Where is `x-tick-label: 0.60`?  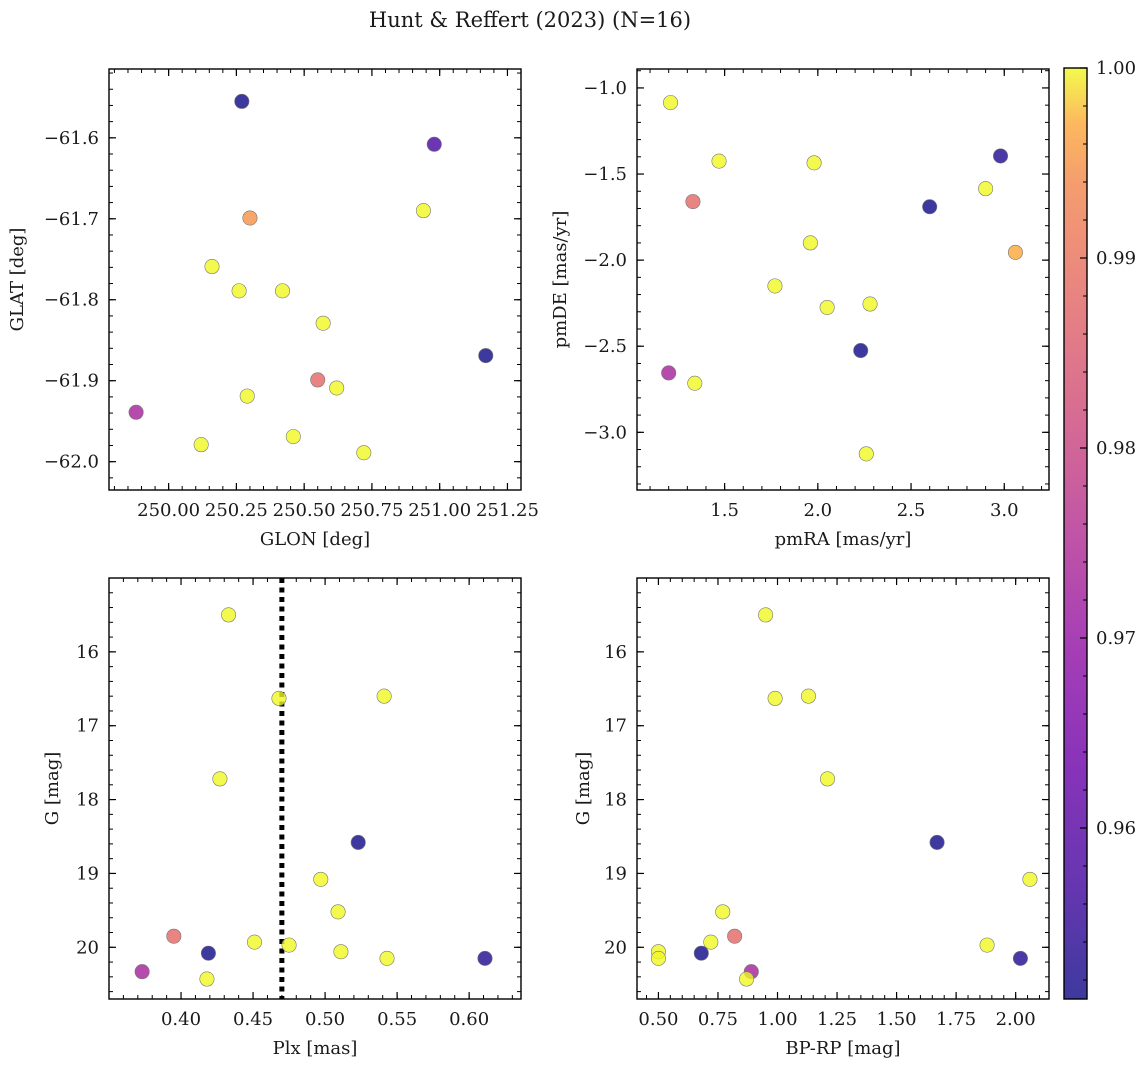 x-tick-label: 0.60 is located at coordinates (469, 1019).